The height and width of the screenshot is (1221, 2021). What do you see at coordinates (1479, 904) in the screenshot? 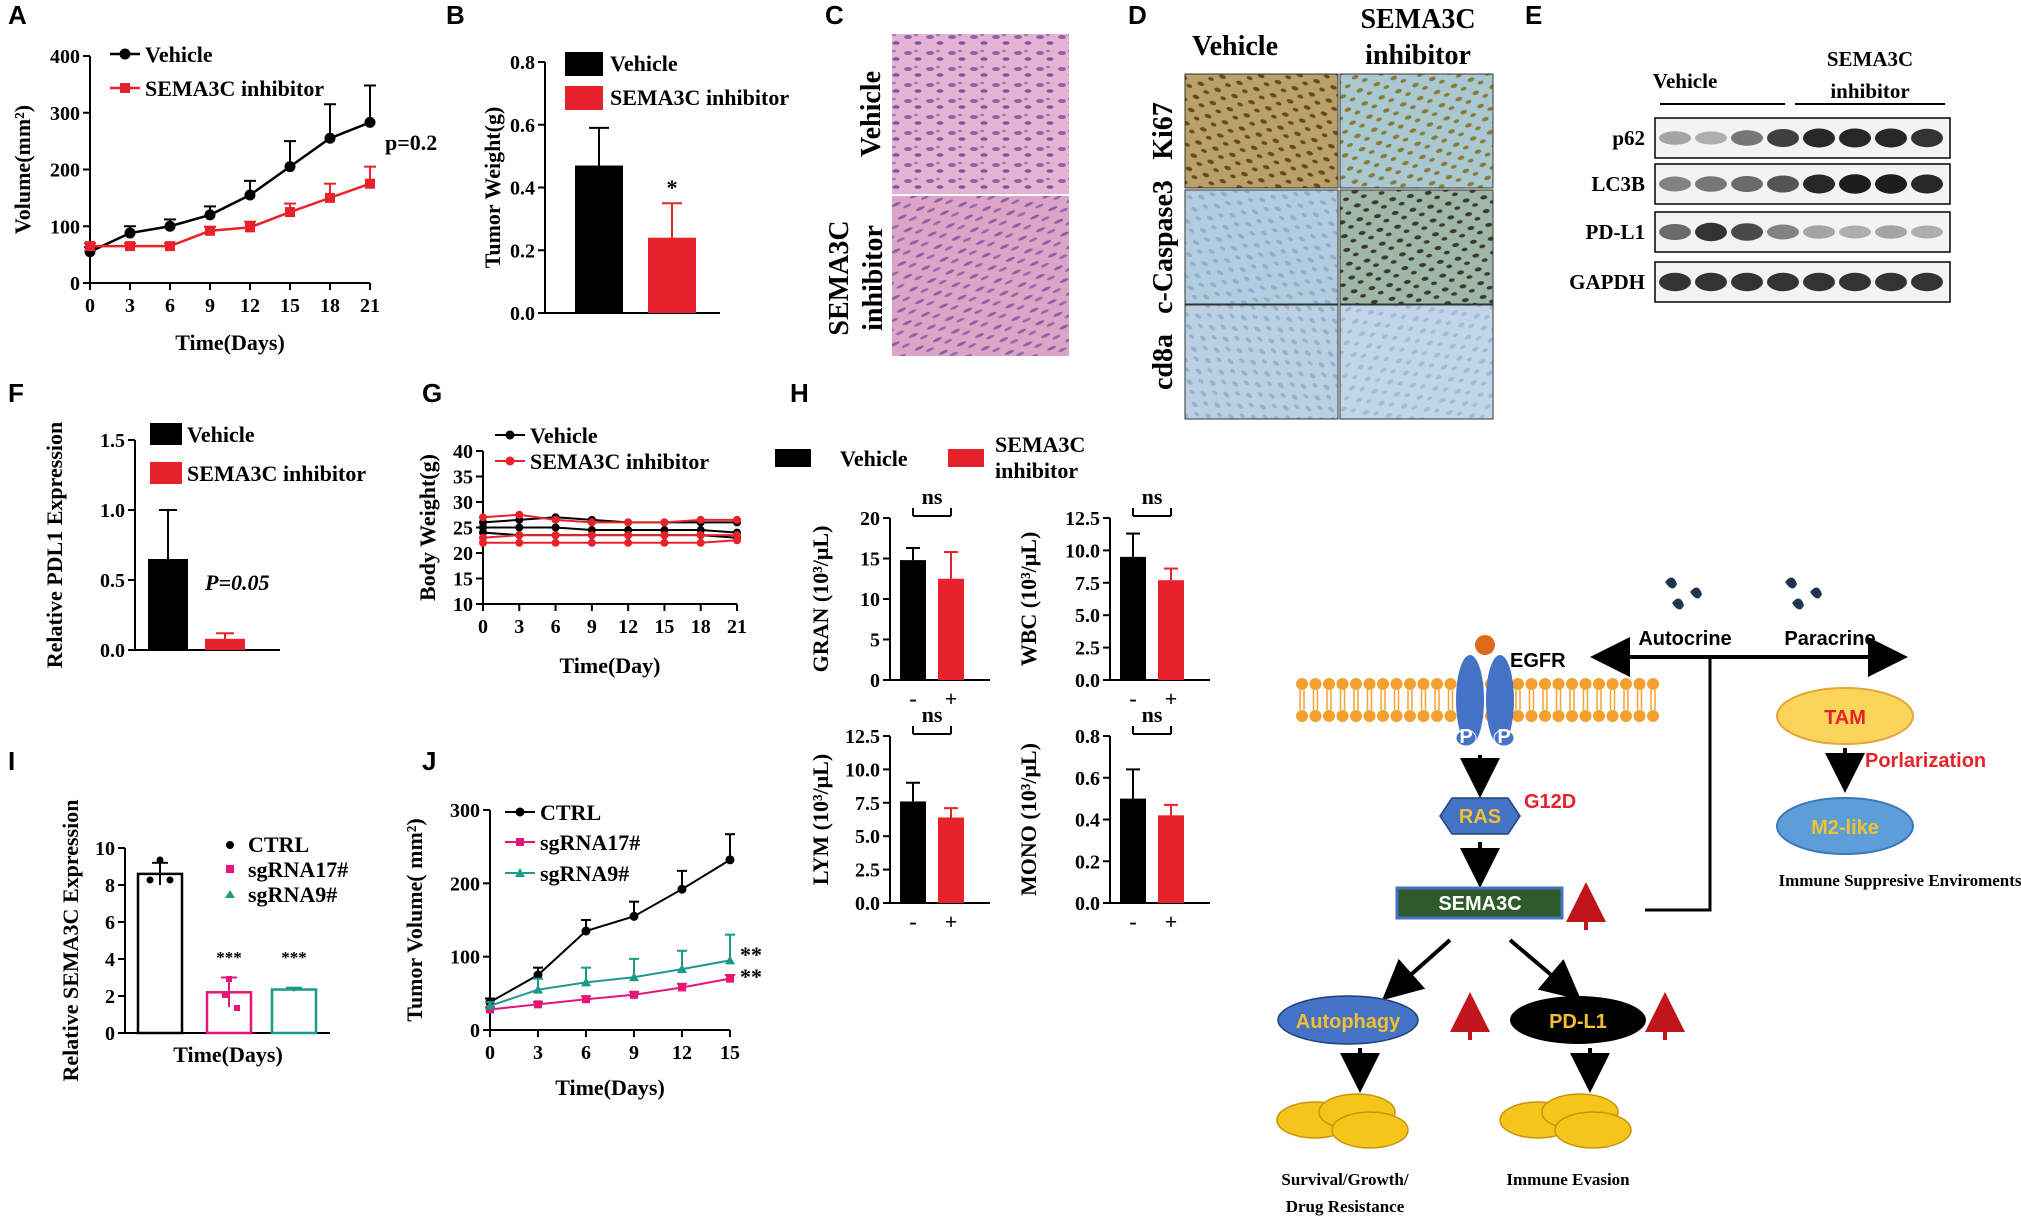
I see `sema3c-label: SEMA3C` at bounding box center [1479, 904].